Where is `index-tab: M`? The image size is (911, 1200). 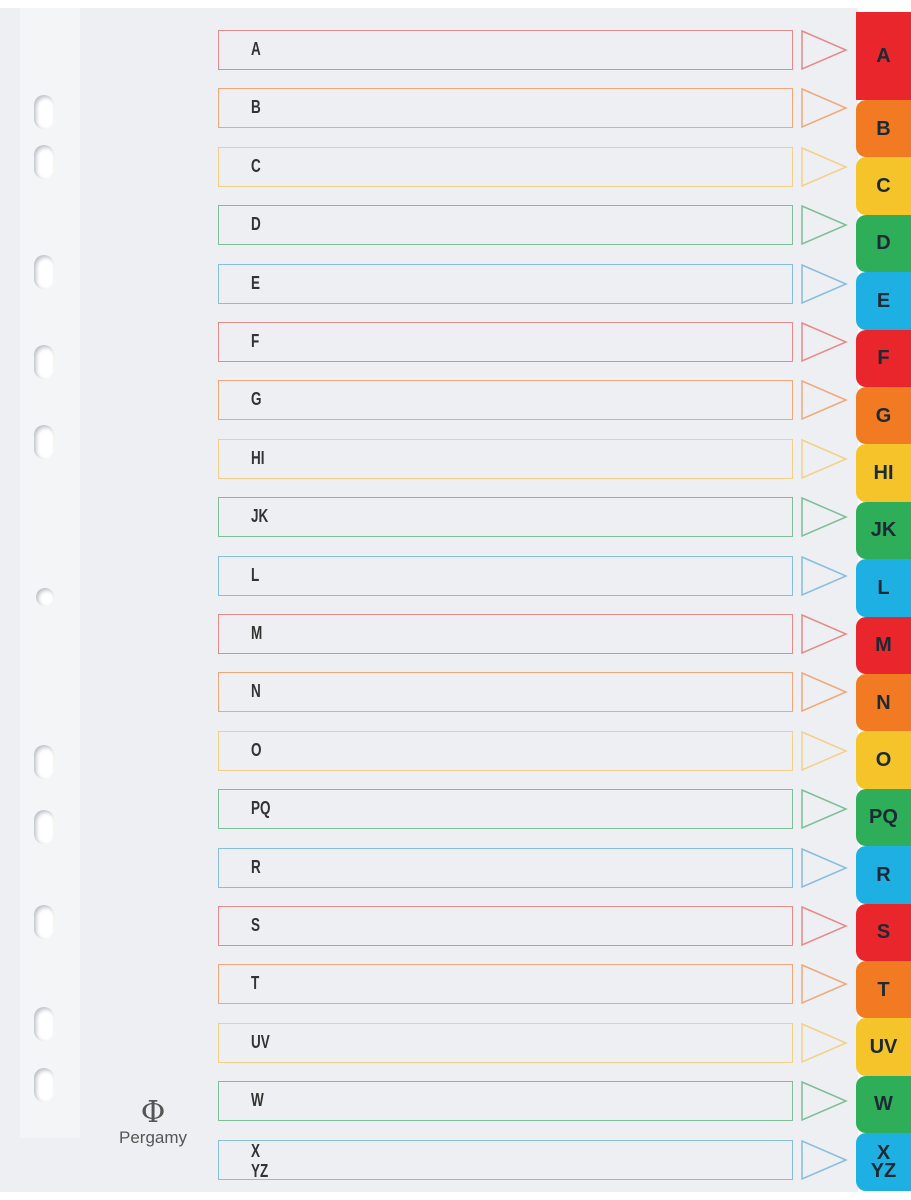 index-tab: M is located at coordinates (883, 645).